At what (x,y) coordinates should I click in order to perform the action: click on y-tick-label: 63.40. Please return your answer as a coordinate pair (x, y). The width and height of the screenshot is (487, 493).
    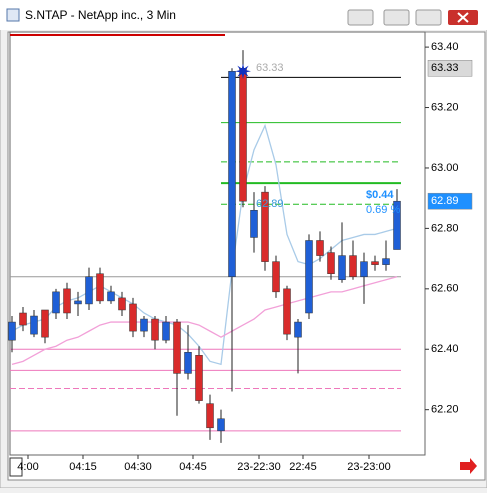
    Looking at the image, I should click on (445, 47).